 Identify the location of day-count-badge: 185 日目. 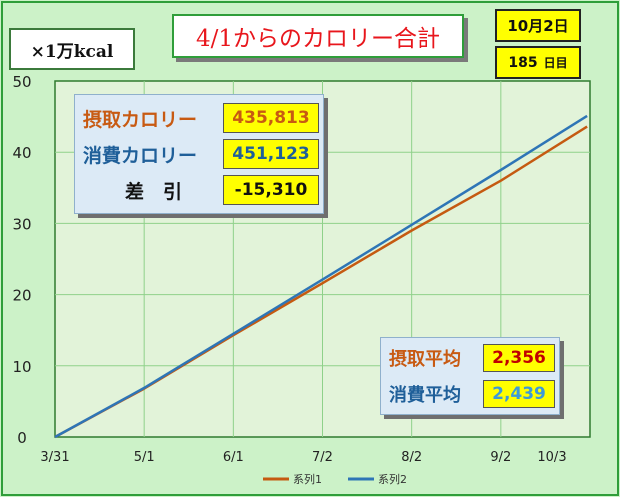
(538, 62).